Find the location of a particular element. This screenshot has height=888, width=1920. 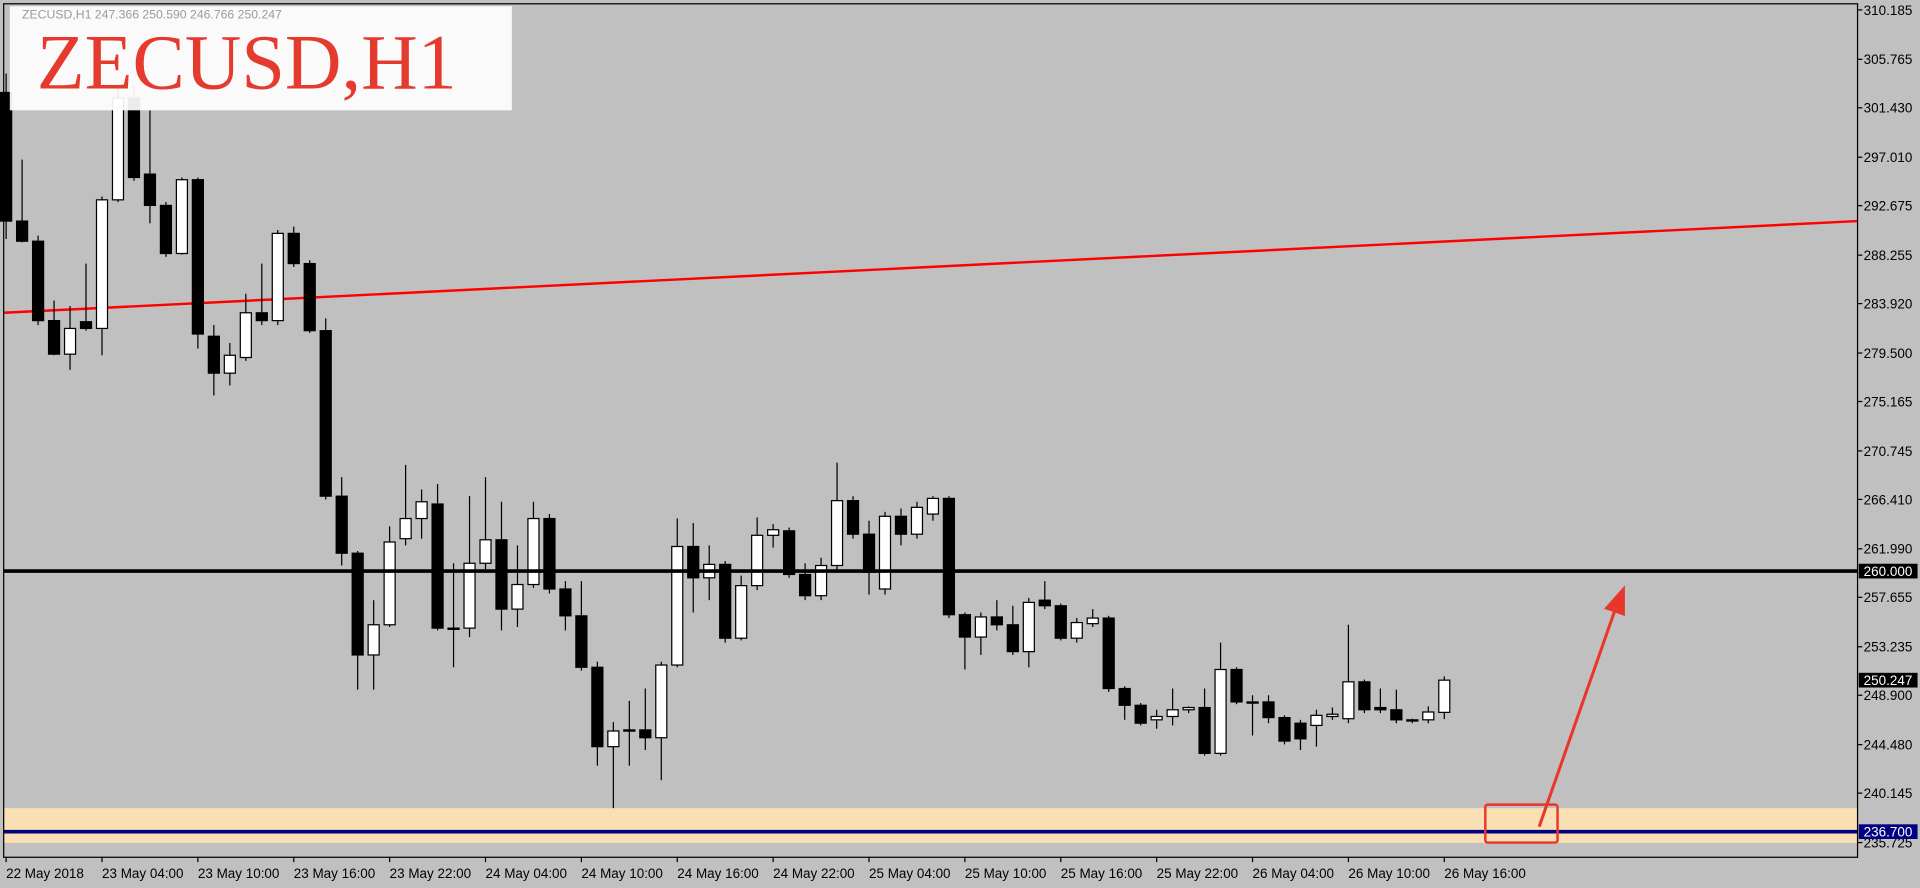

y-tick-label: 305.765 is located at coordinates (1888, 59).